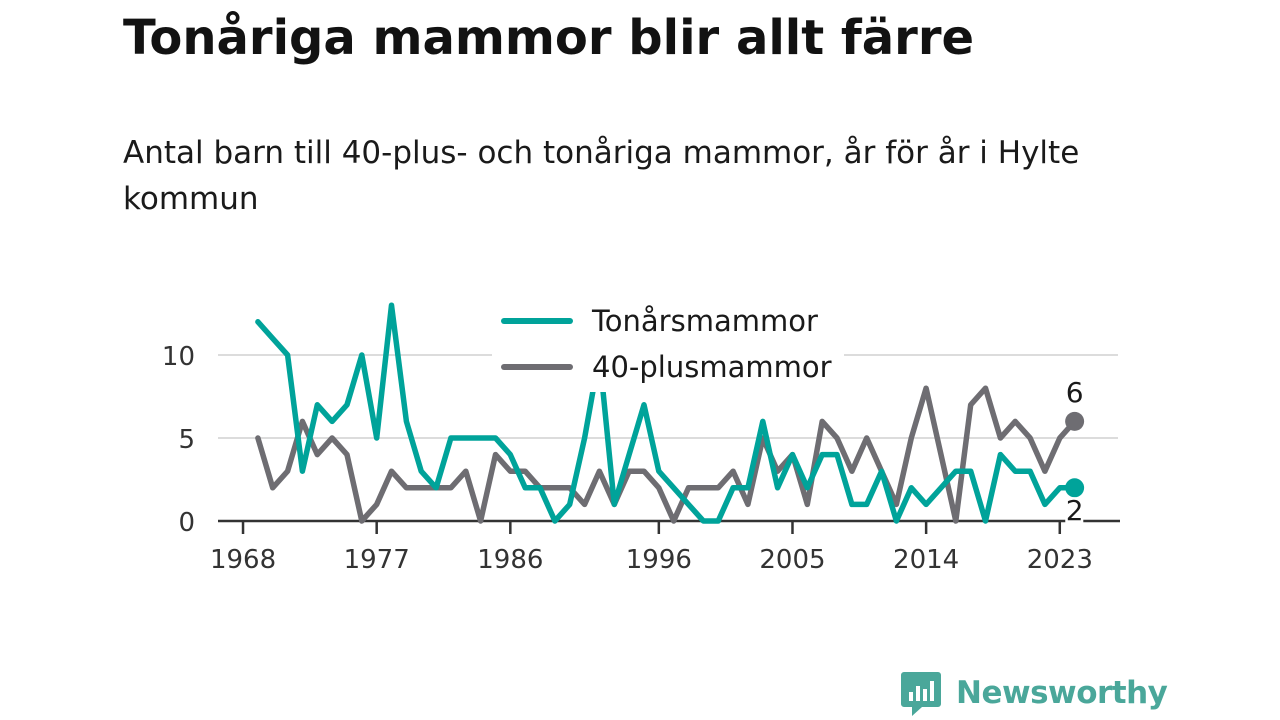  What do you see at coordinates (704, 321) in the screenshot?
I see `legend-label: Tonårsmammor` at bounding box center [704, 321].